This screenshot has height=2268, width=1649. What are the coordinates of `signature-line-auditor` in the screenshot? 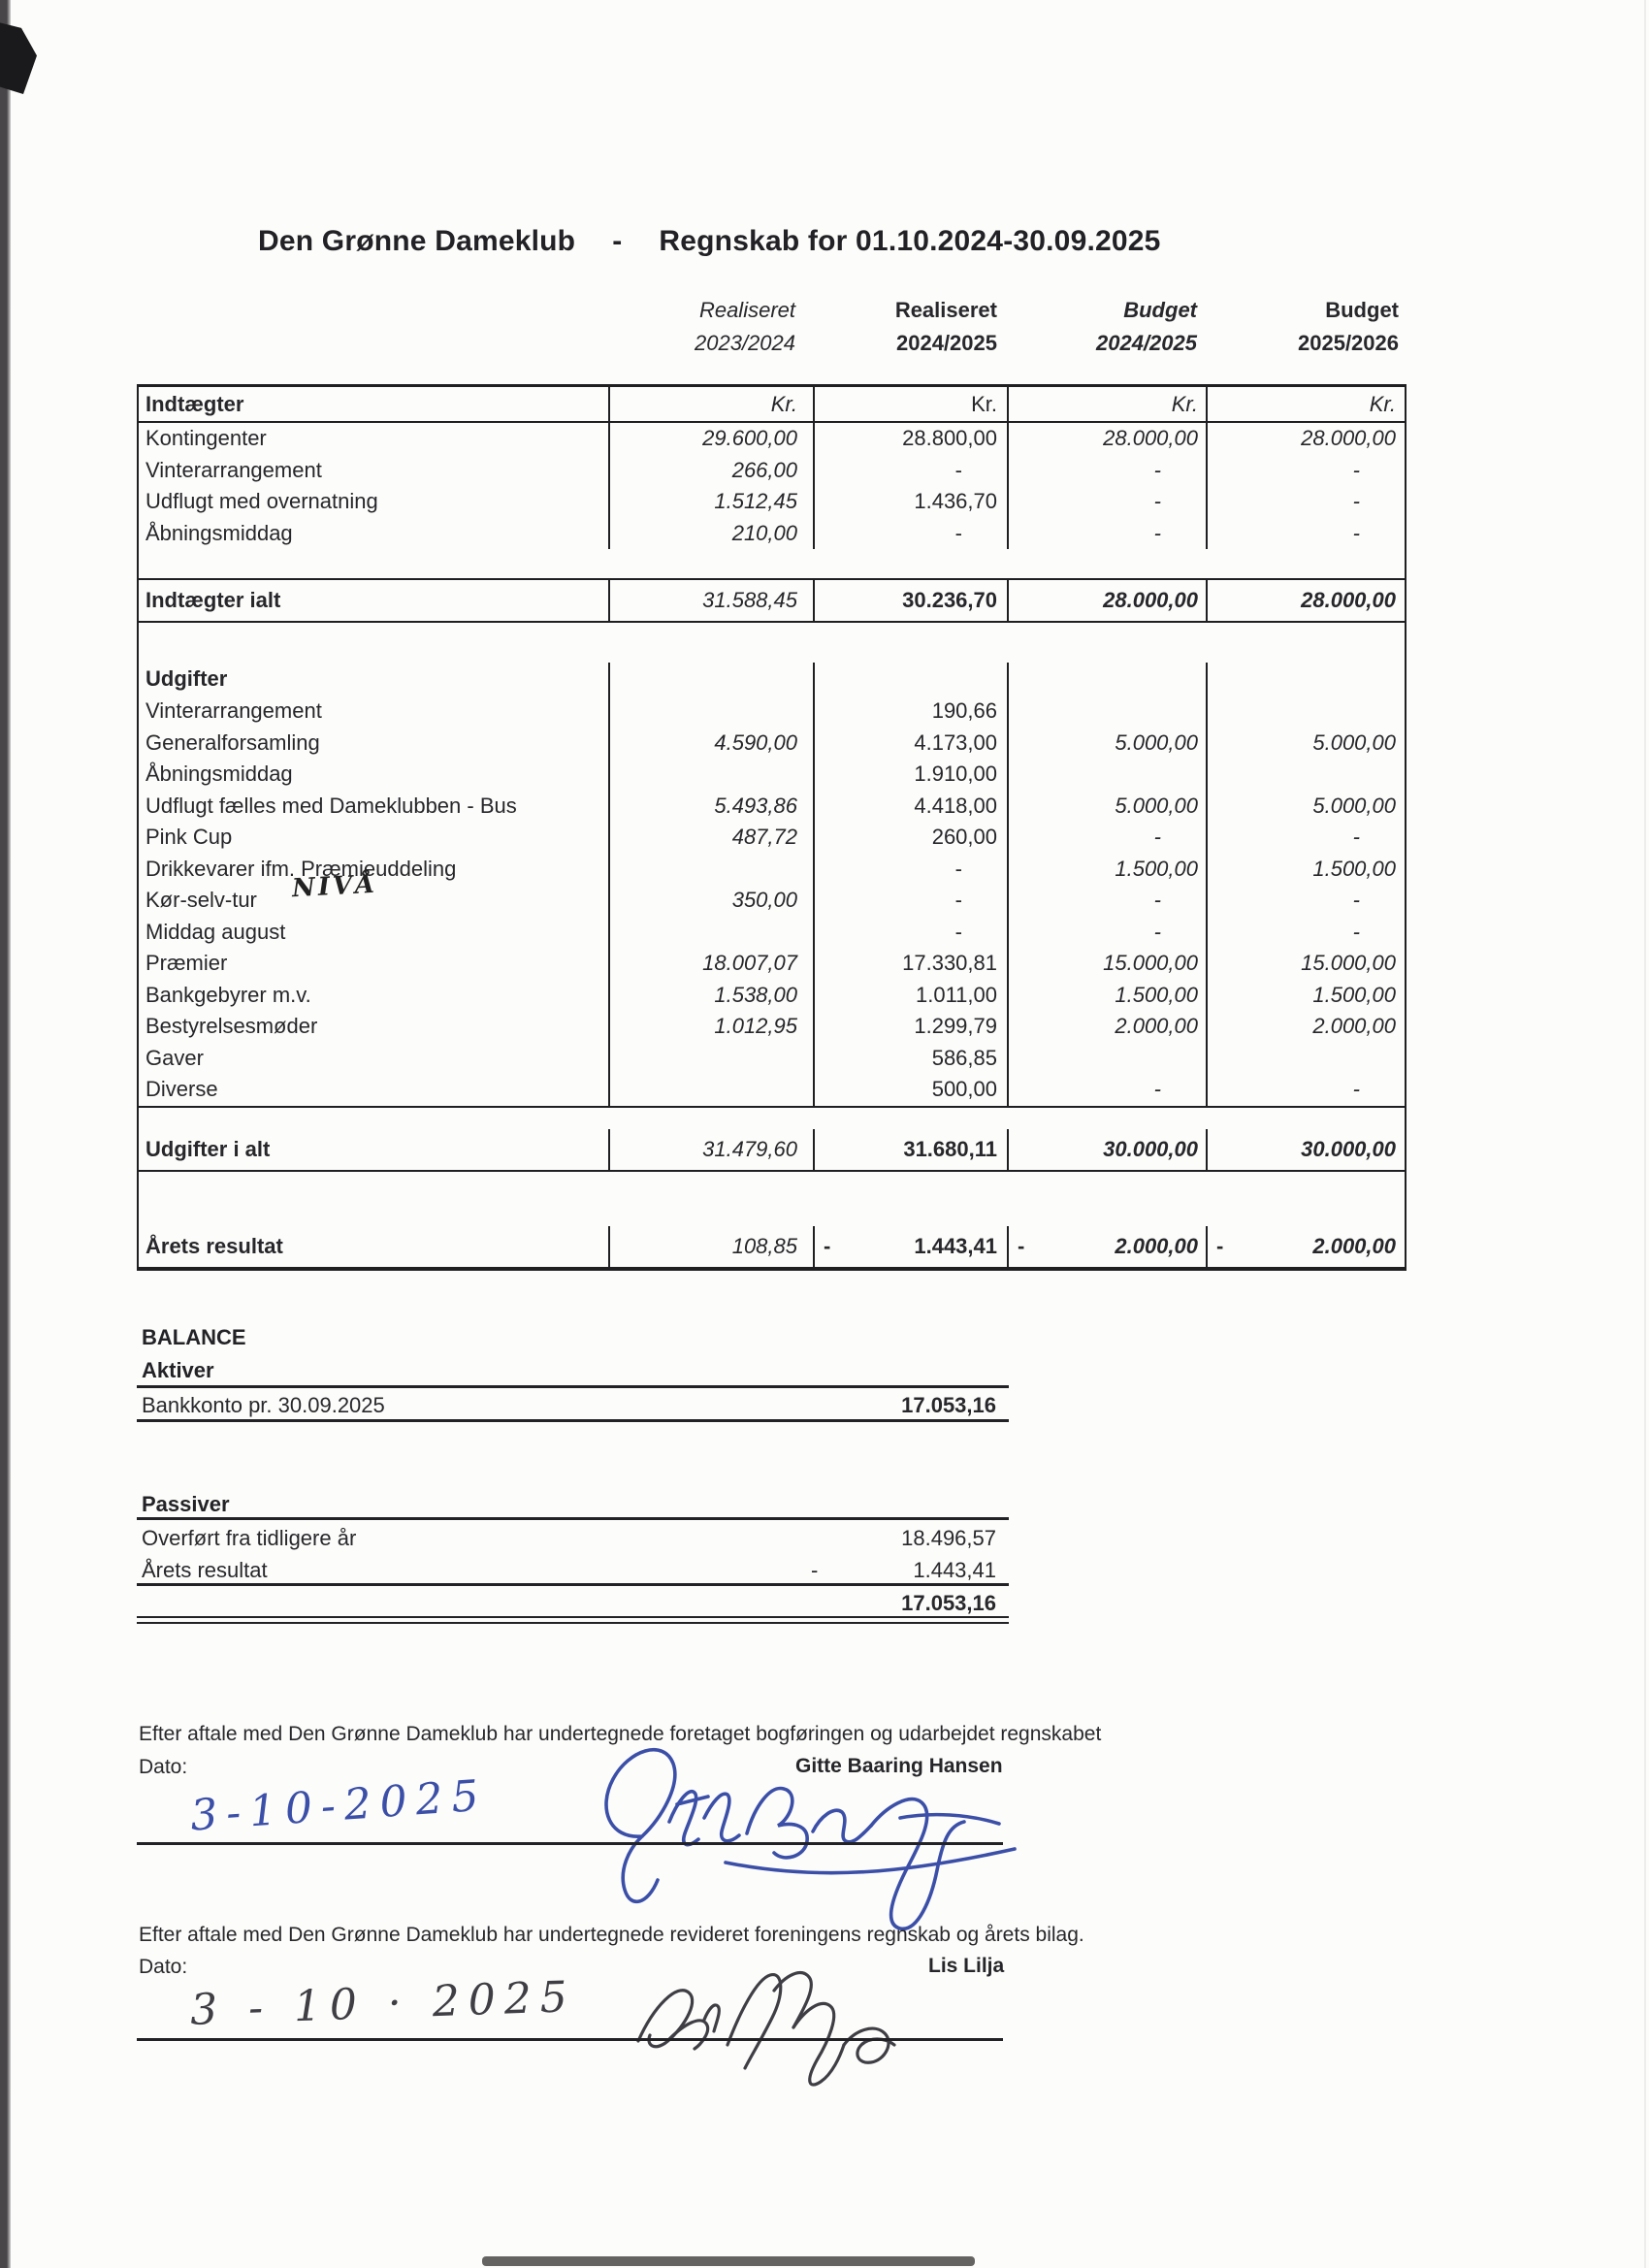 It's located at (570, 2039).